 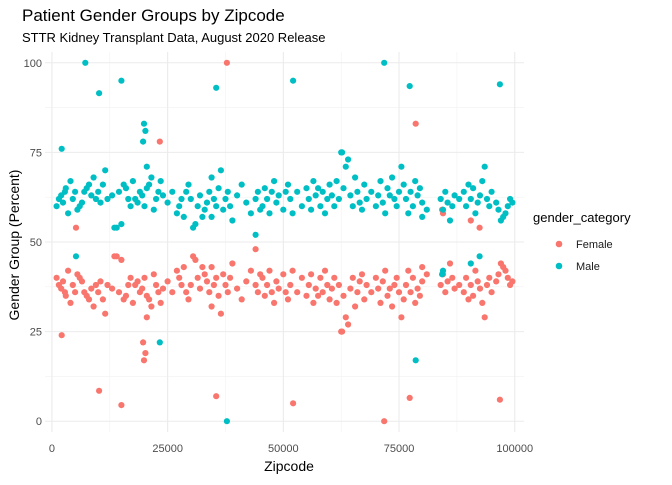 What do you see at coordinates (39, 422) in the screenshot?
I see `y-tick-label: 0` at bounding box center [39, 422].